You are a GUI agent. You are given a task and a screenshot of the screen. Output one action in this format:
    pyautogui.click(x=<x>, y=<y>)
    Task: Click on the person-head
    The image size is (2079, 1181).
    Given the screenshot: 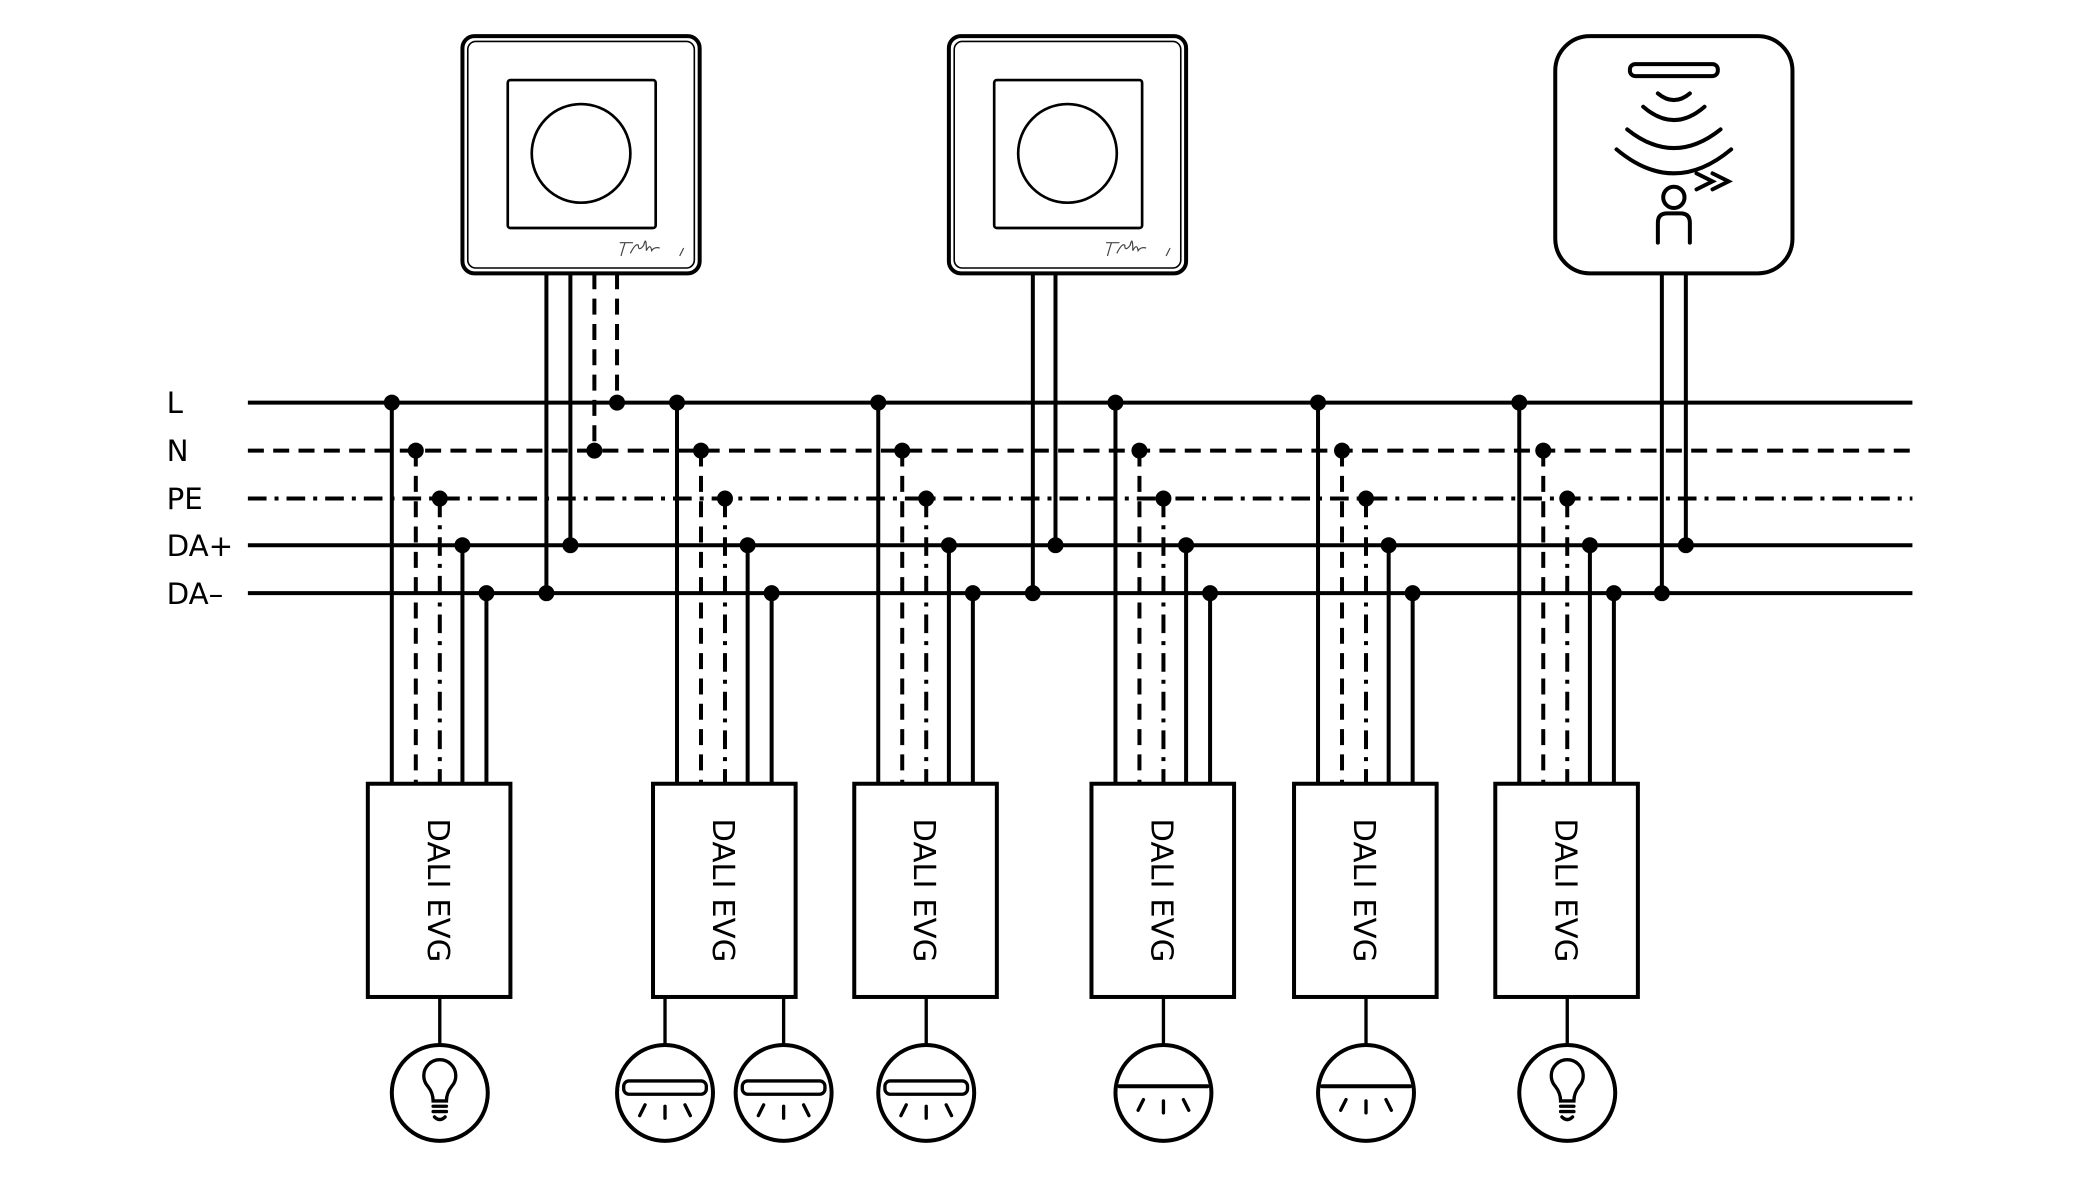 What is the action you would take?
    pyautogui.click(x=1674, y=197)
    